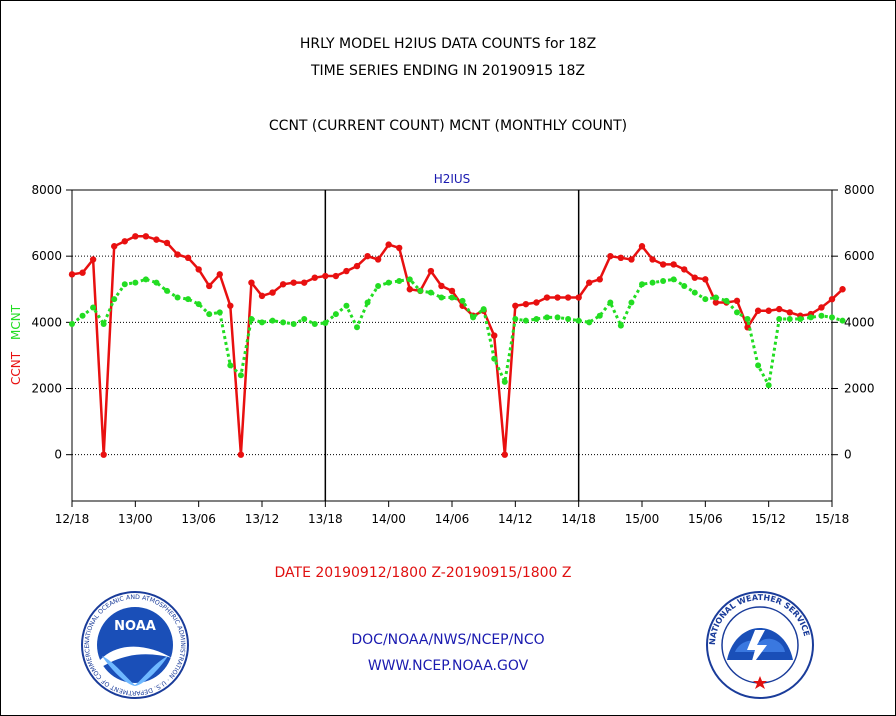 The image size is (896, 716). Describe the element at coordinates (135, 626) in the screenshot. I see `noaa-logo-text: NOAA` at that location.